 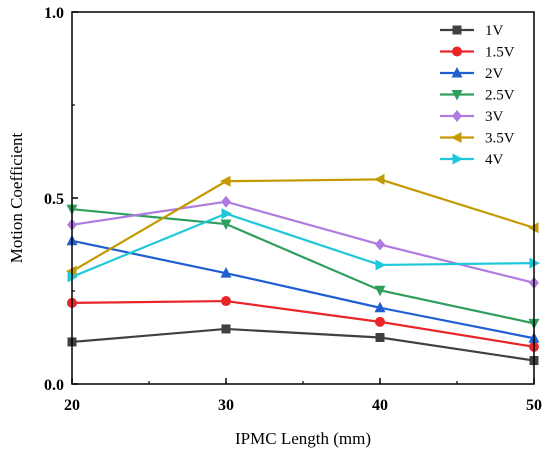 I want to click on legend-item-4V: 4V, so click(x=472, y=160).